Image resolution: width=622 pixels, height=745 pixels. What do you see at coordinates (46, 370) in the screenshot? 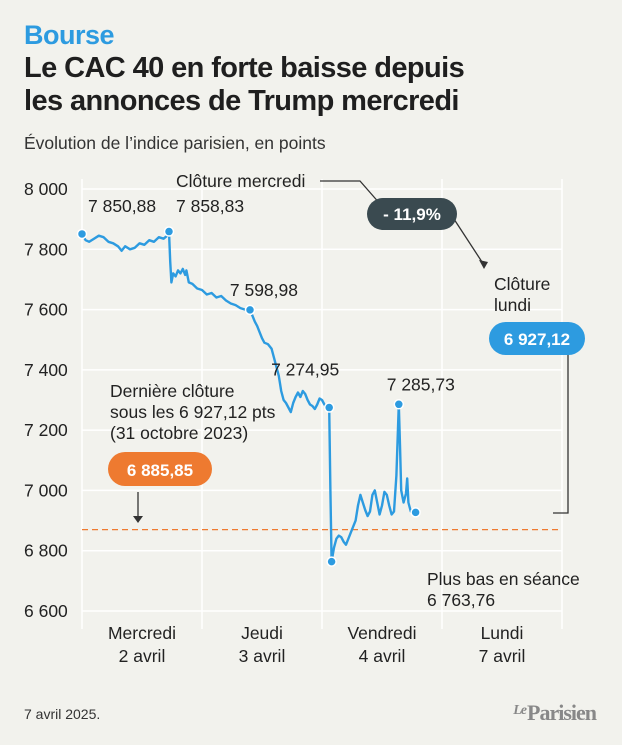
I see `y-tick-label: 7 400` at bounding box center [46, 370].